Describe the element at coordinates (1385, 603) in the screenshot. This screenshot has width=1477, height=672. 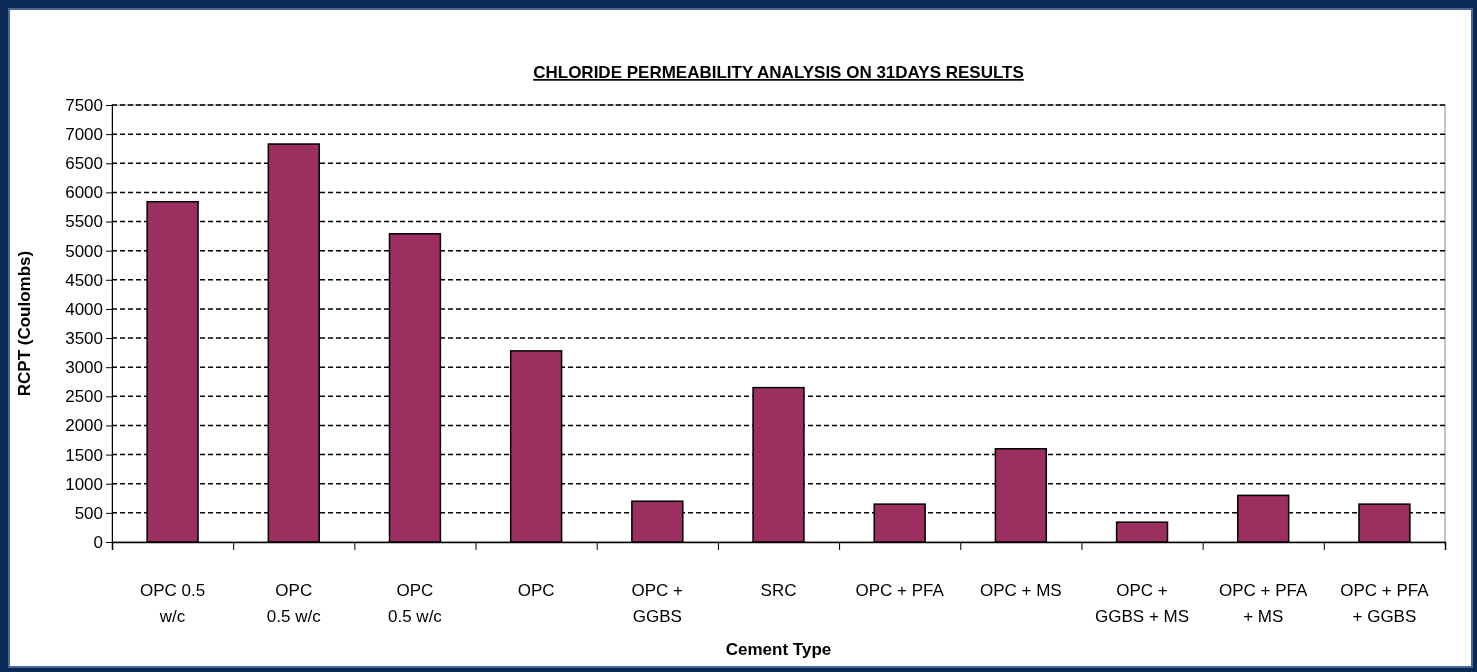
I see `x-tick-label: OPC + PFA + GGBS` at that location.